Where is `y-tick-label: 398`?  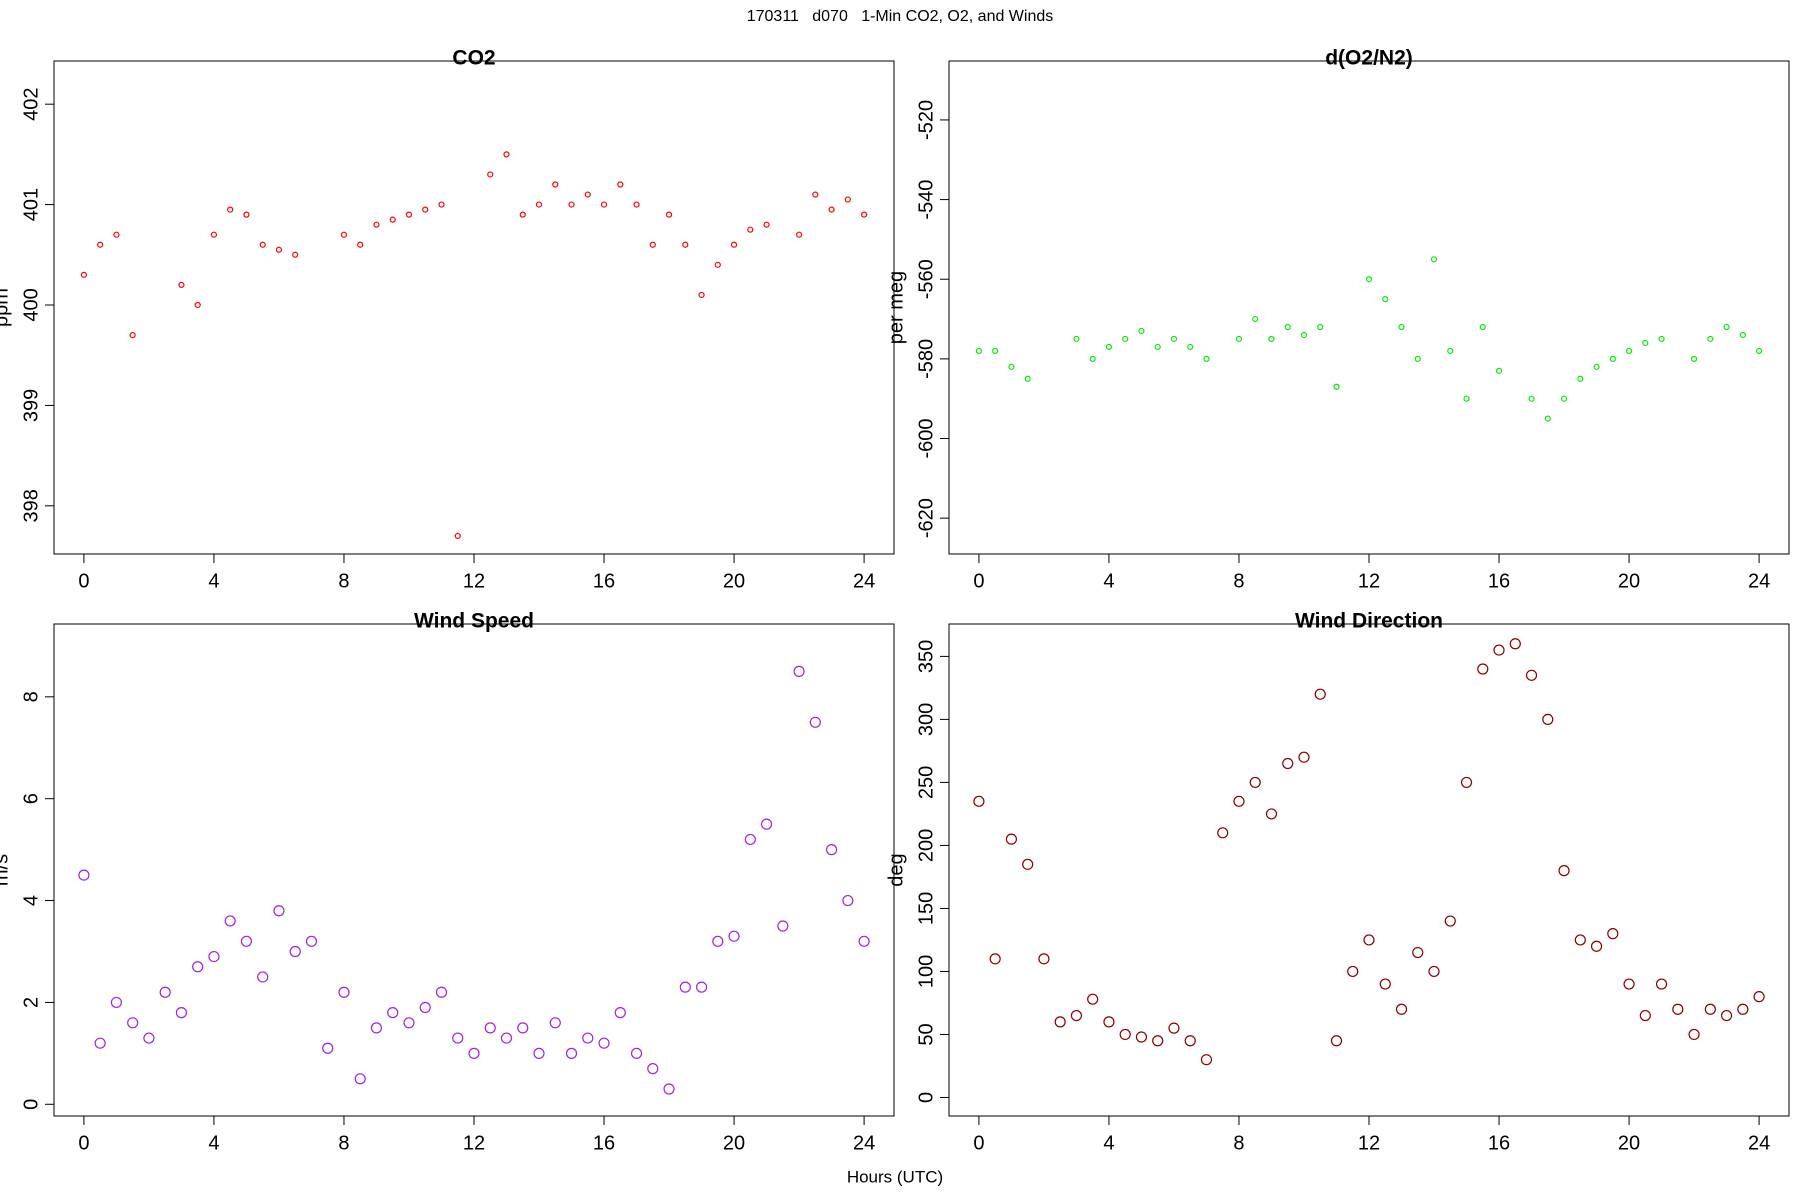
y-tick-label: 398 is located at coordinates (31, 505).